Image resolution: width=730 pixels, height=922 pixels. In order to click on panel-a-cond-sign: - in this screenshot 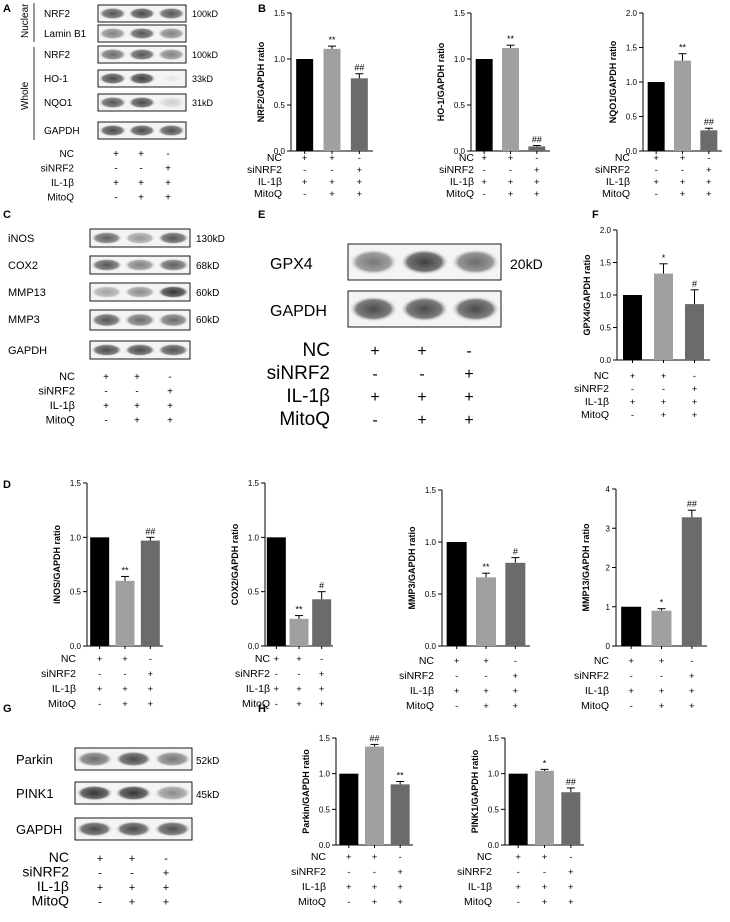, I will do `click(140, 169)`.